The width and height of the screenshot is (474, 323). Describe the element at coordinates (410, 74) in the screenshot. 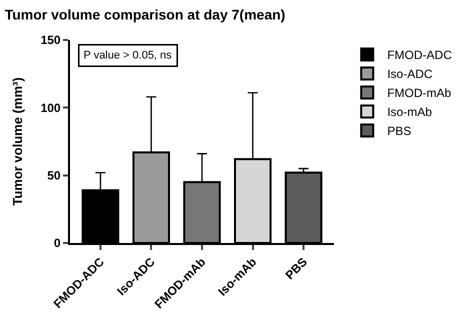

I see `legend-label: Iso-ADC` at that location.